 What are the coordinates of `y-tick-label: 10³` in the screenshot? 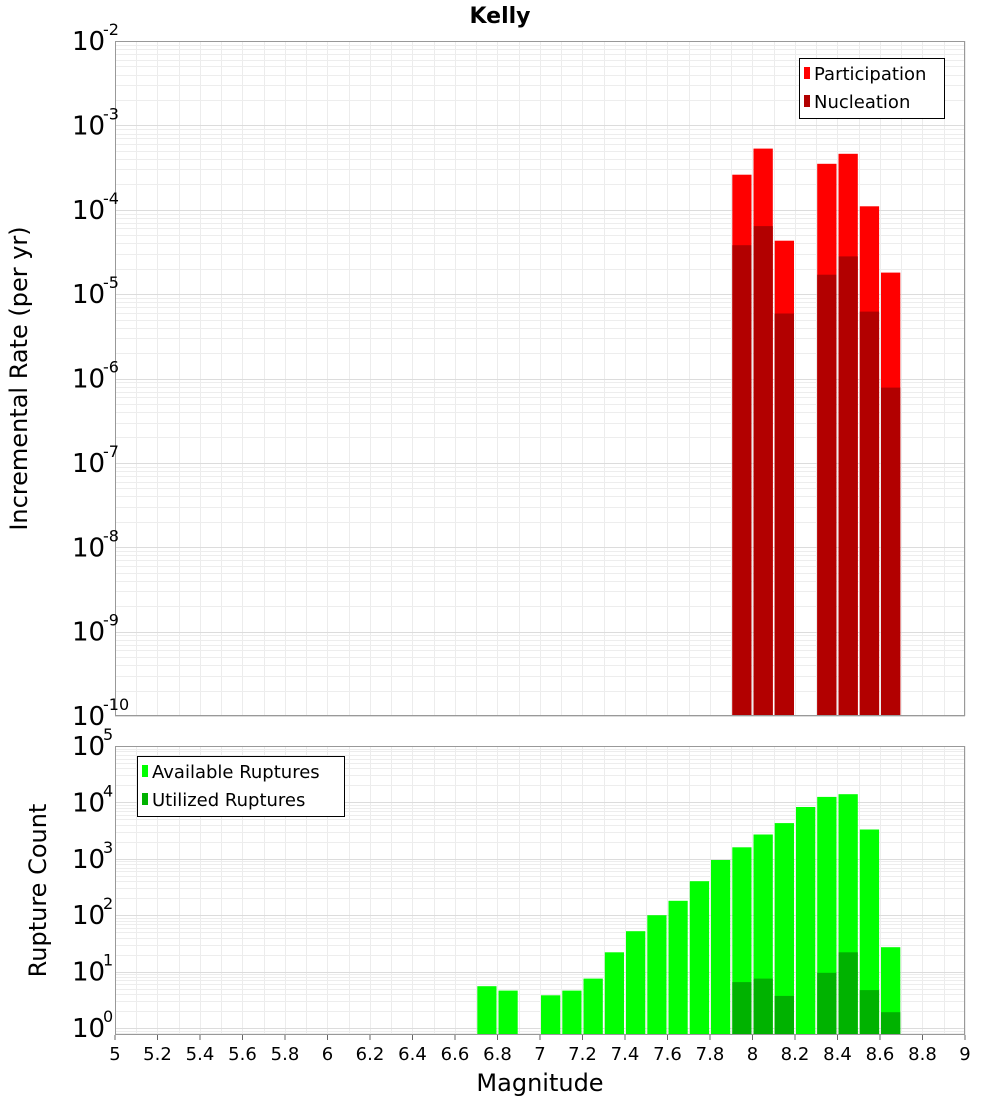 It's located at (92, 856).